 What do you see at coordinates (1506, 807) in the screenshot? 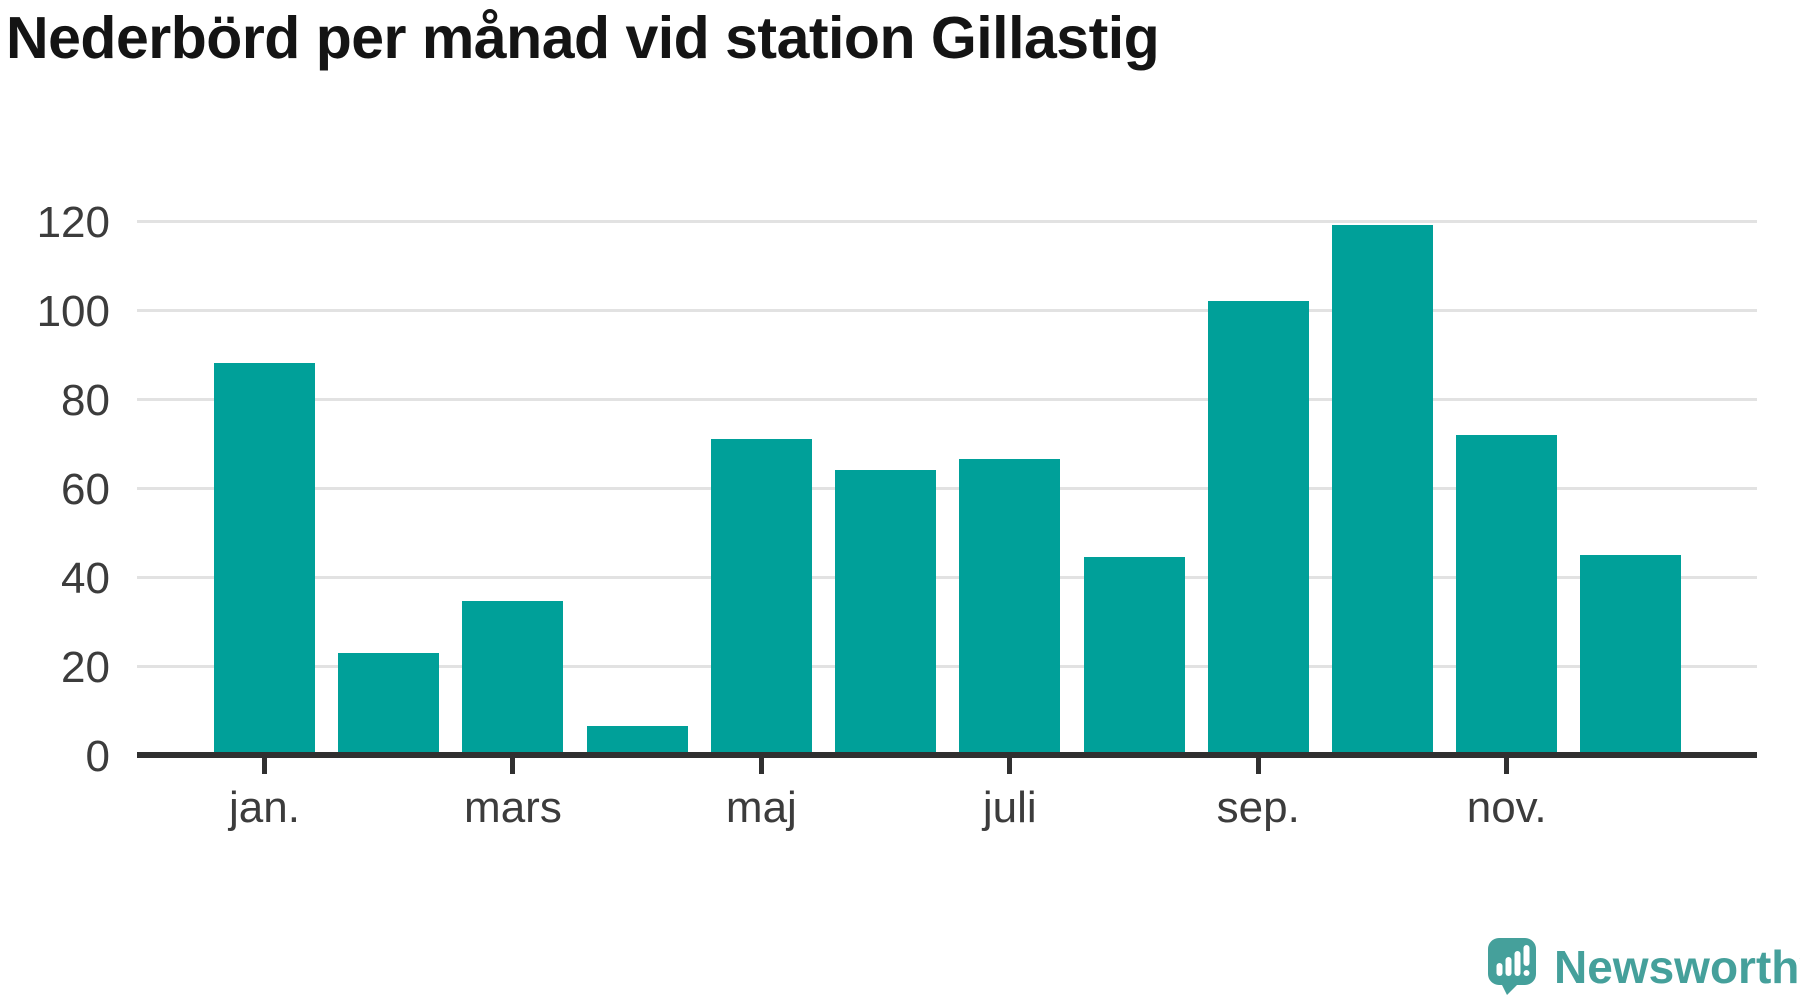
I see `x-axis-label-nov.: nov.` at bounding box center [1506, 807].